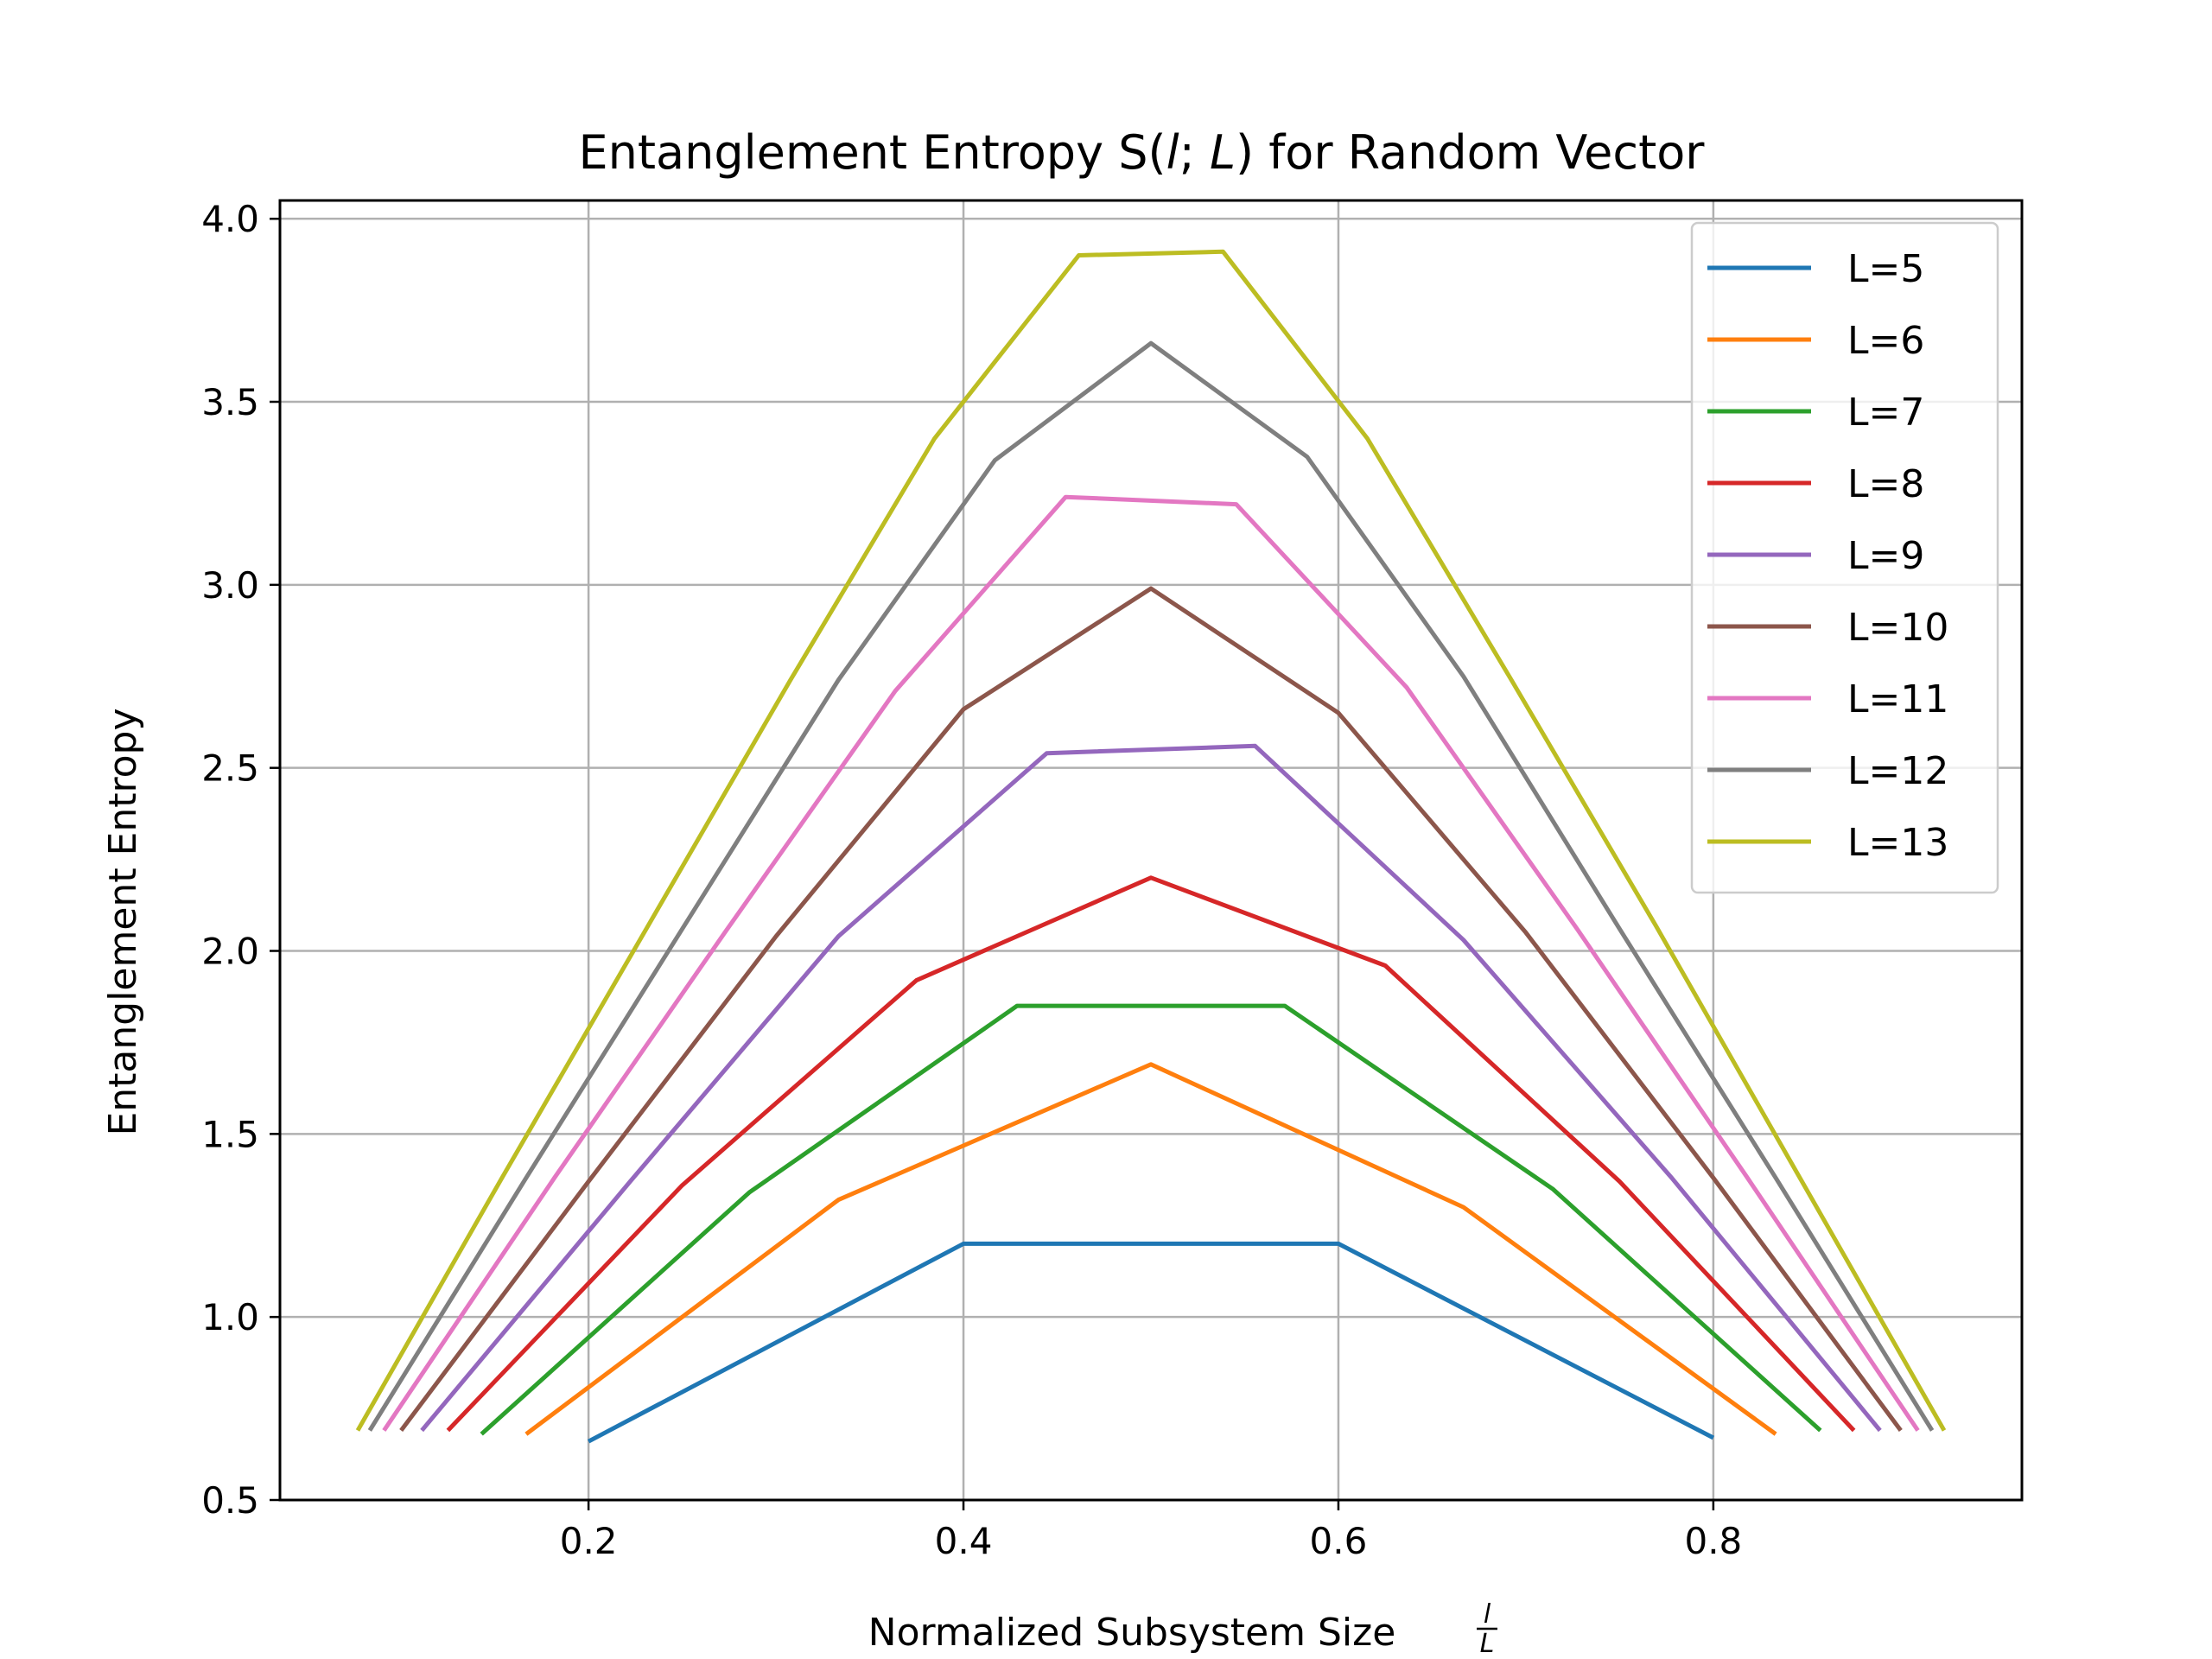 The image size is (2212, 1659). Describe the element at coordinates (1487, 1644) in the screenshot. I see `fraction-denominator: L` at that location.